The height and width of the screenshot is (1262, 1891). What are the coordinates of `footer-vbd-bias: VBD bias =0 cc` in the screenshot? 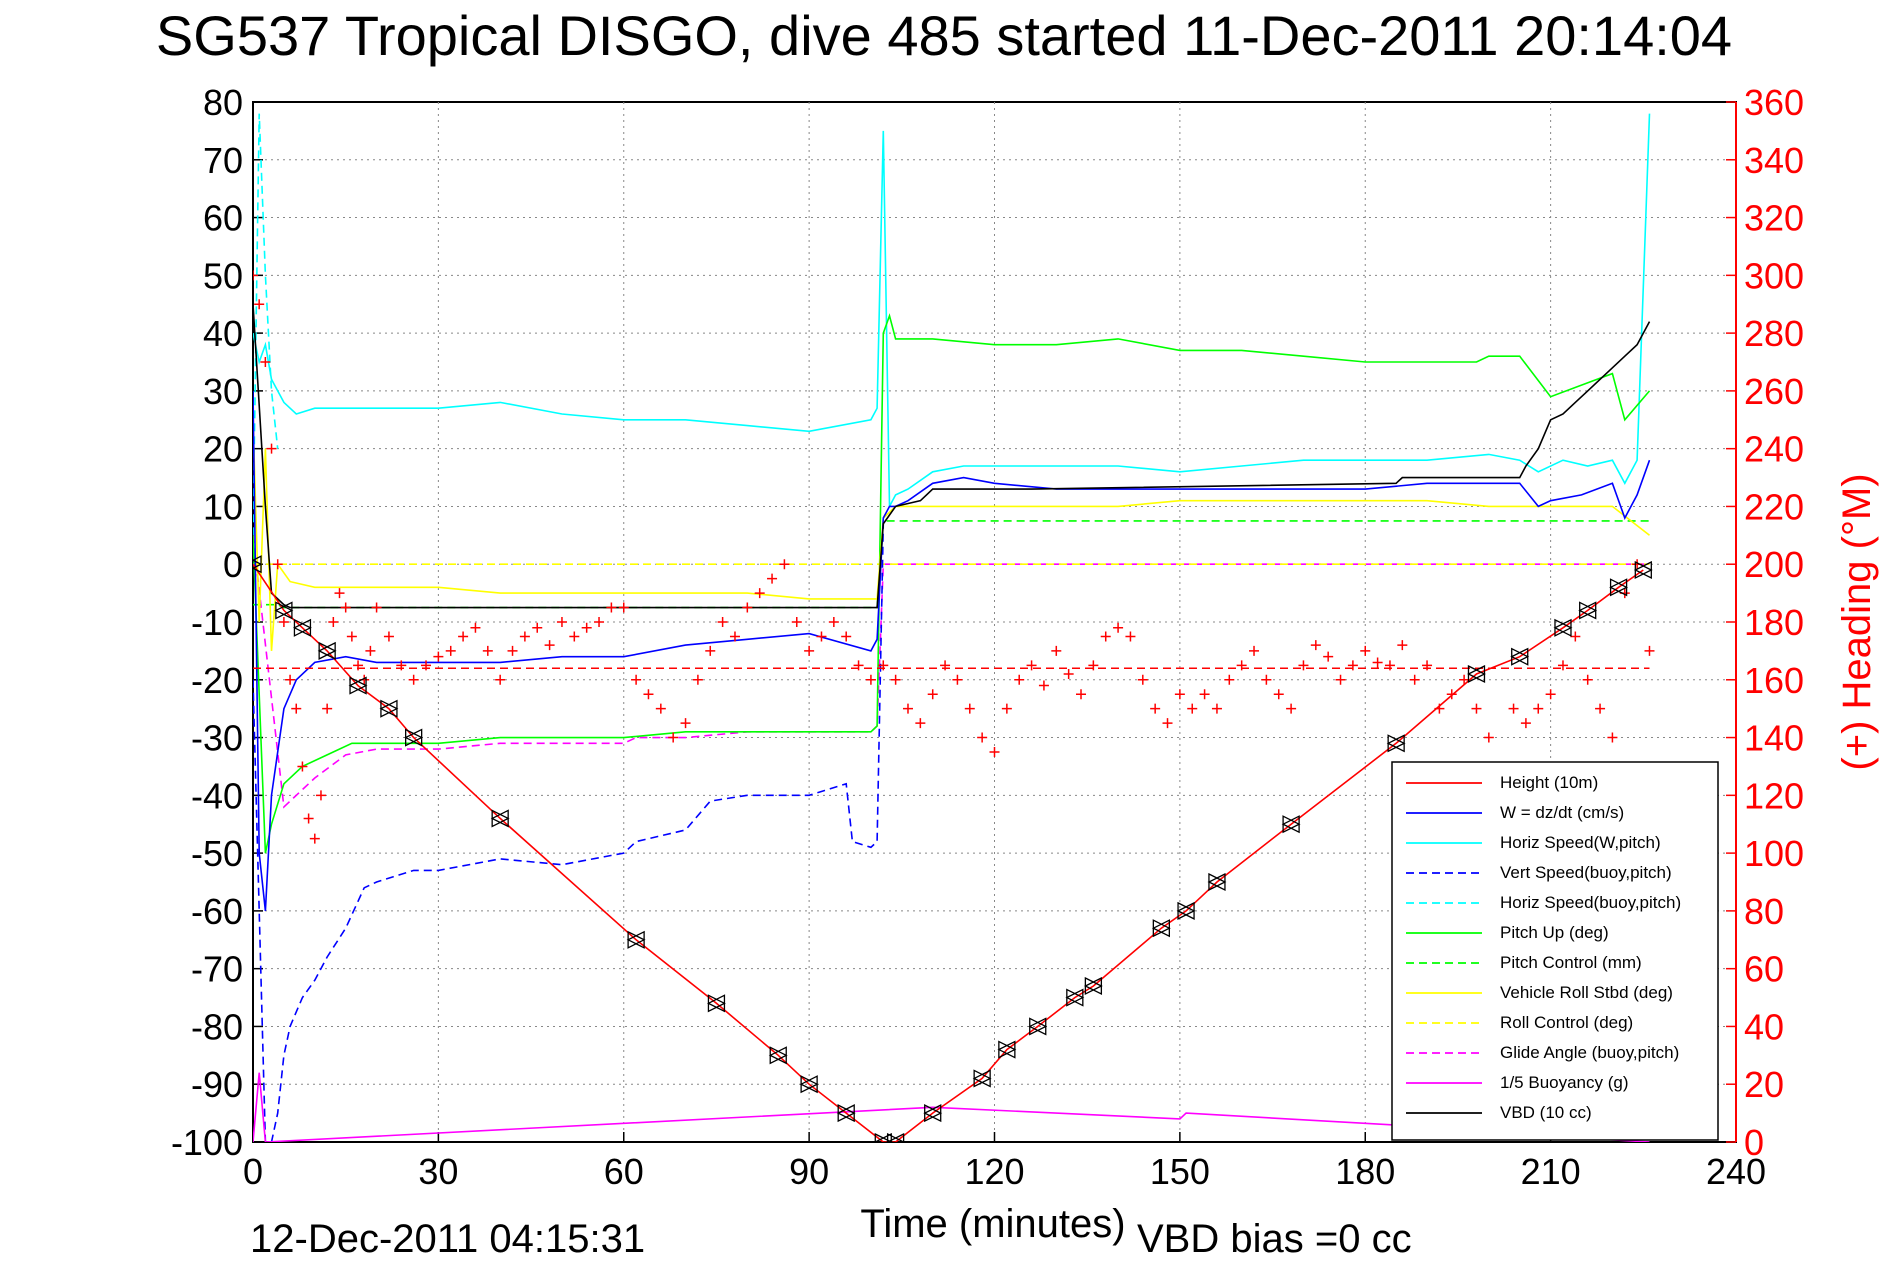 It's located at (1274, 1239).